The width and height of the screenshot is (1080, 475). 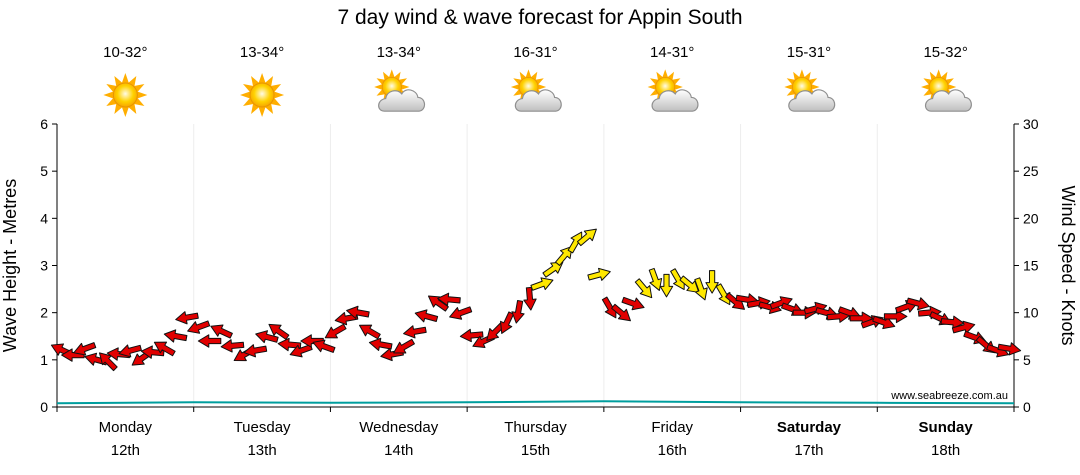 I want to click on temp-range-label: 16-31°, so click(x=535, y=52).